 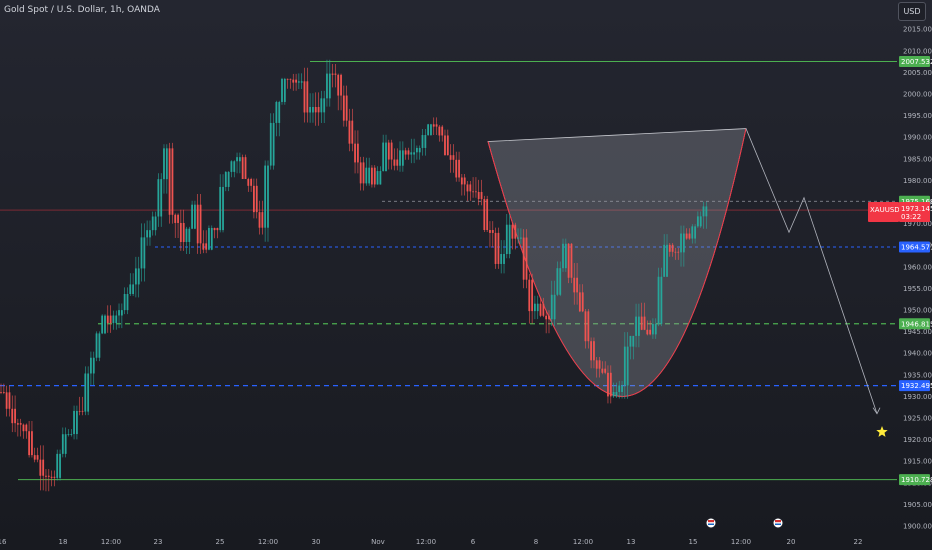 I want to click on level-price-label: 2007.532, so click(x=916, y=62).